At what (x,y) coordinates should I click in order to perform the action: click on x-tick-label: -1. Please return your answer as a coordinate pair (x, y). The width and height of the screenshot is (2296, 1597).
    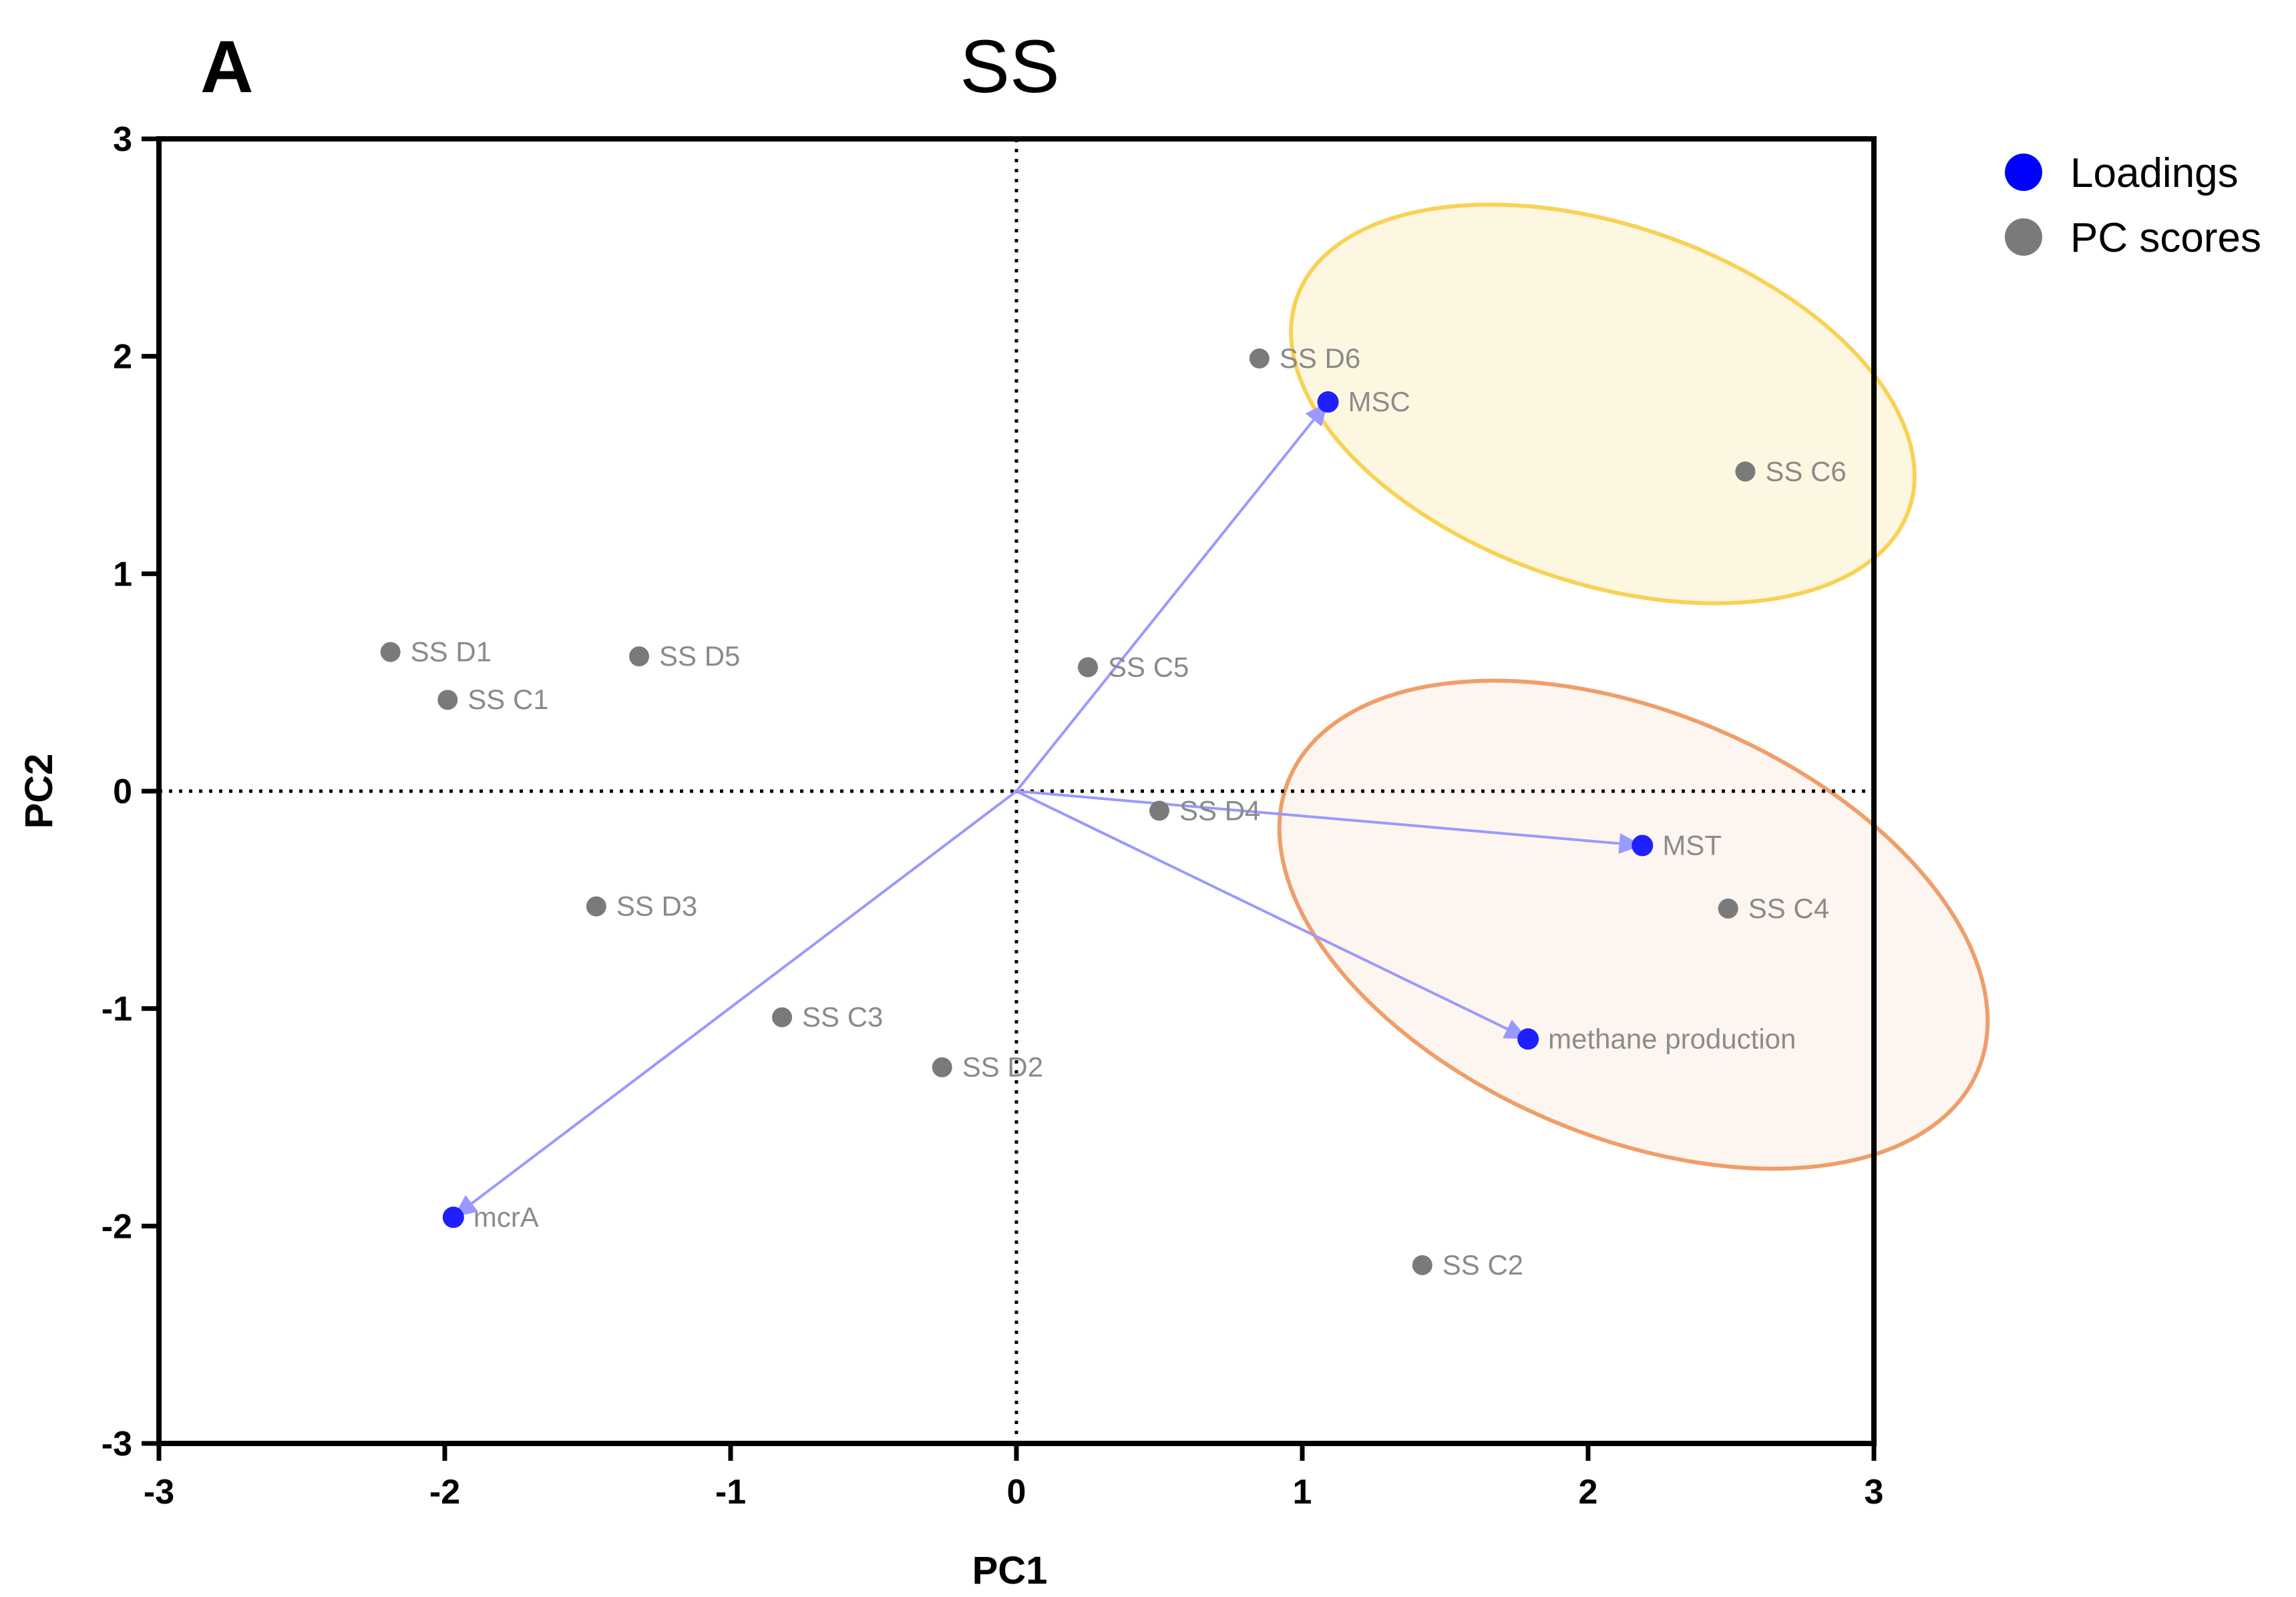
    Looking at the image, I should click on (730, 1492).